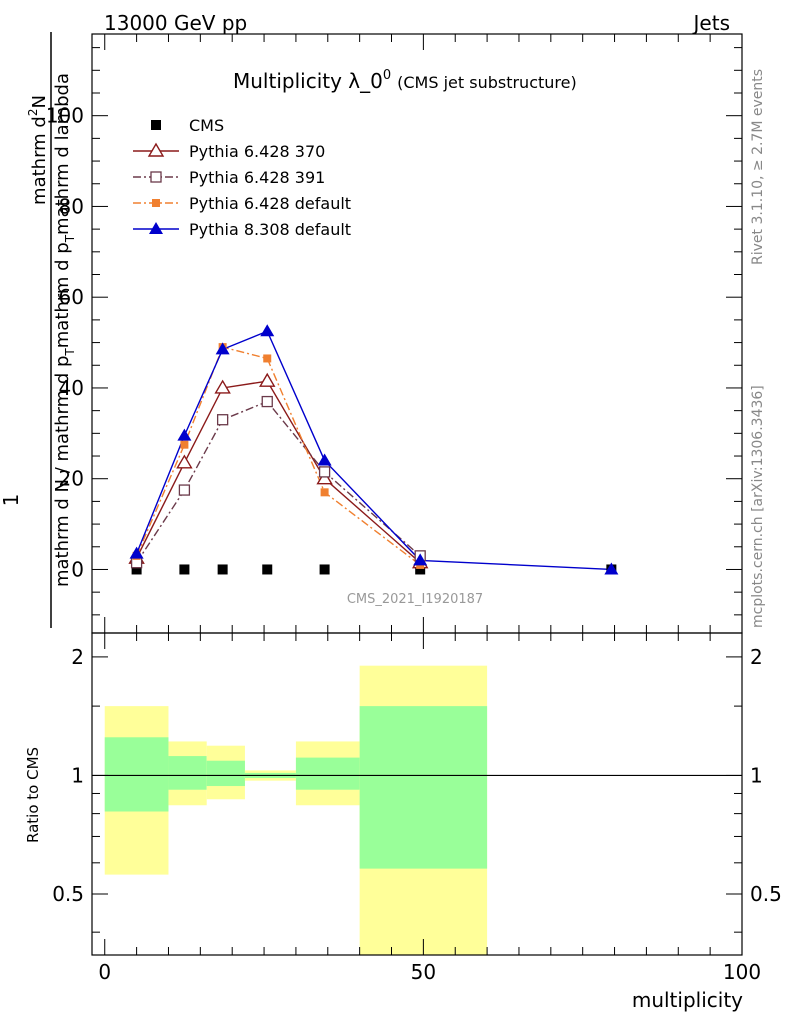 This screenshot has height=1024, width=786. Describe the element at coordinates (71, 479) in the screenshot. I see `upper-ytick-label: 20` at that location.